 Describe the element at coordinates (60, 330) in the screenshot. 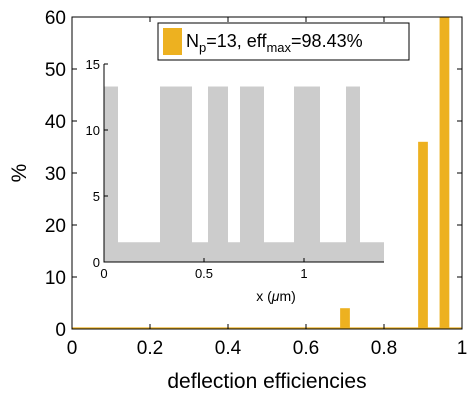

I see `main-y-tick-label: 0` at that location.